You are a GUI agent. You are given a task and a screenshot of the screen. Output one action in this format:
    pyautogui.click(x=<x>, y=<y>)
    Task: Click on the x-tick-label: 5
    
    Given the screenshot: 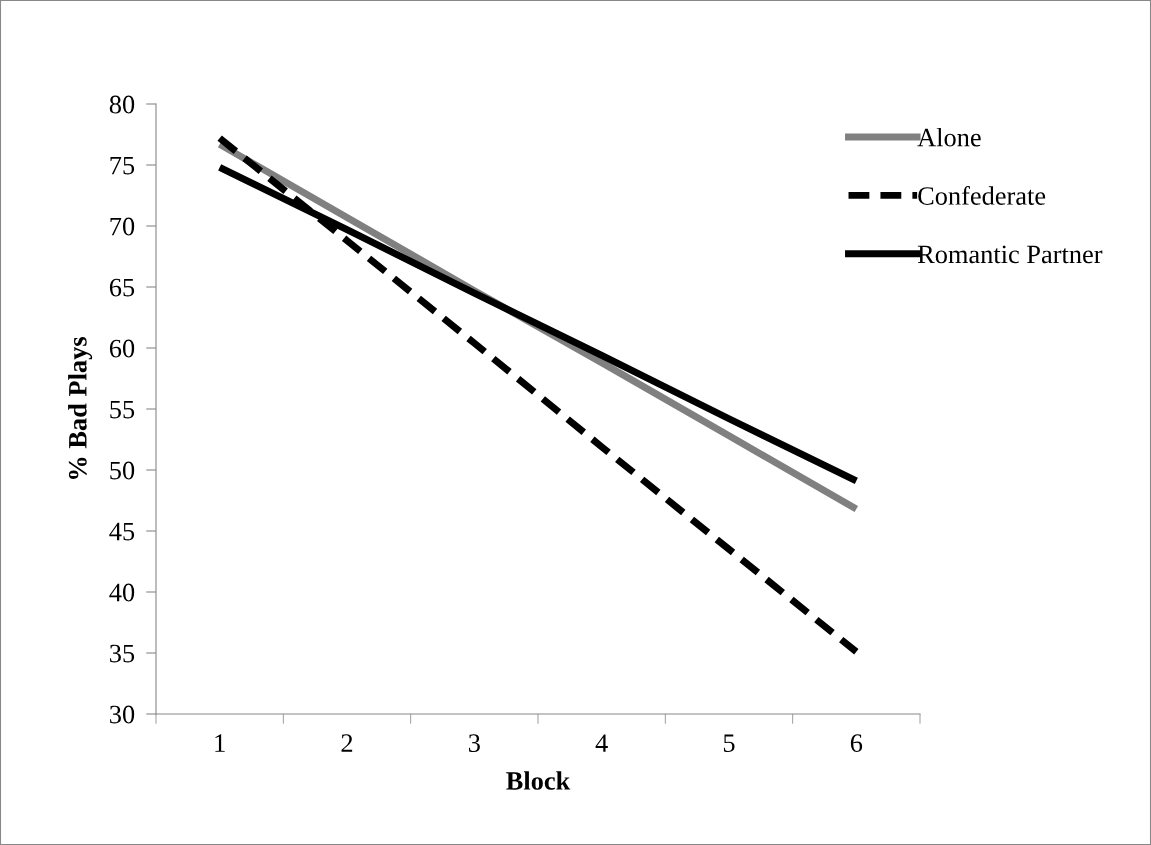 What is the action you would take?
    pyautogui.click(x=729, y=743)
    